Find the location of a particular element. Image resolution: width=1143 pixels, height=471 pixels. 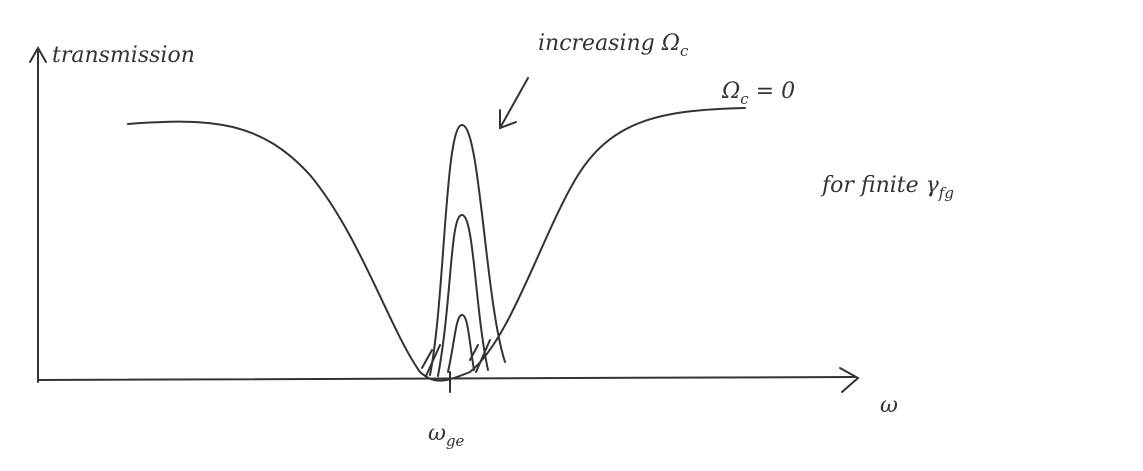

eit-peak-large is located at coordinates (467, 249).